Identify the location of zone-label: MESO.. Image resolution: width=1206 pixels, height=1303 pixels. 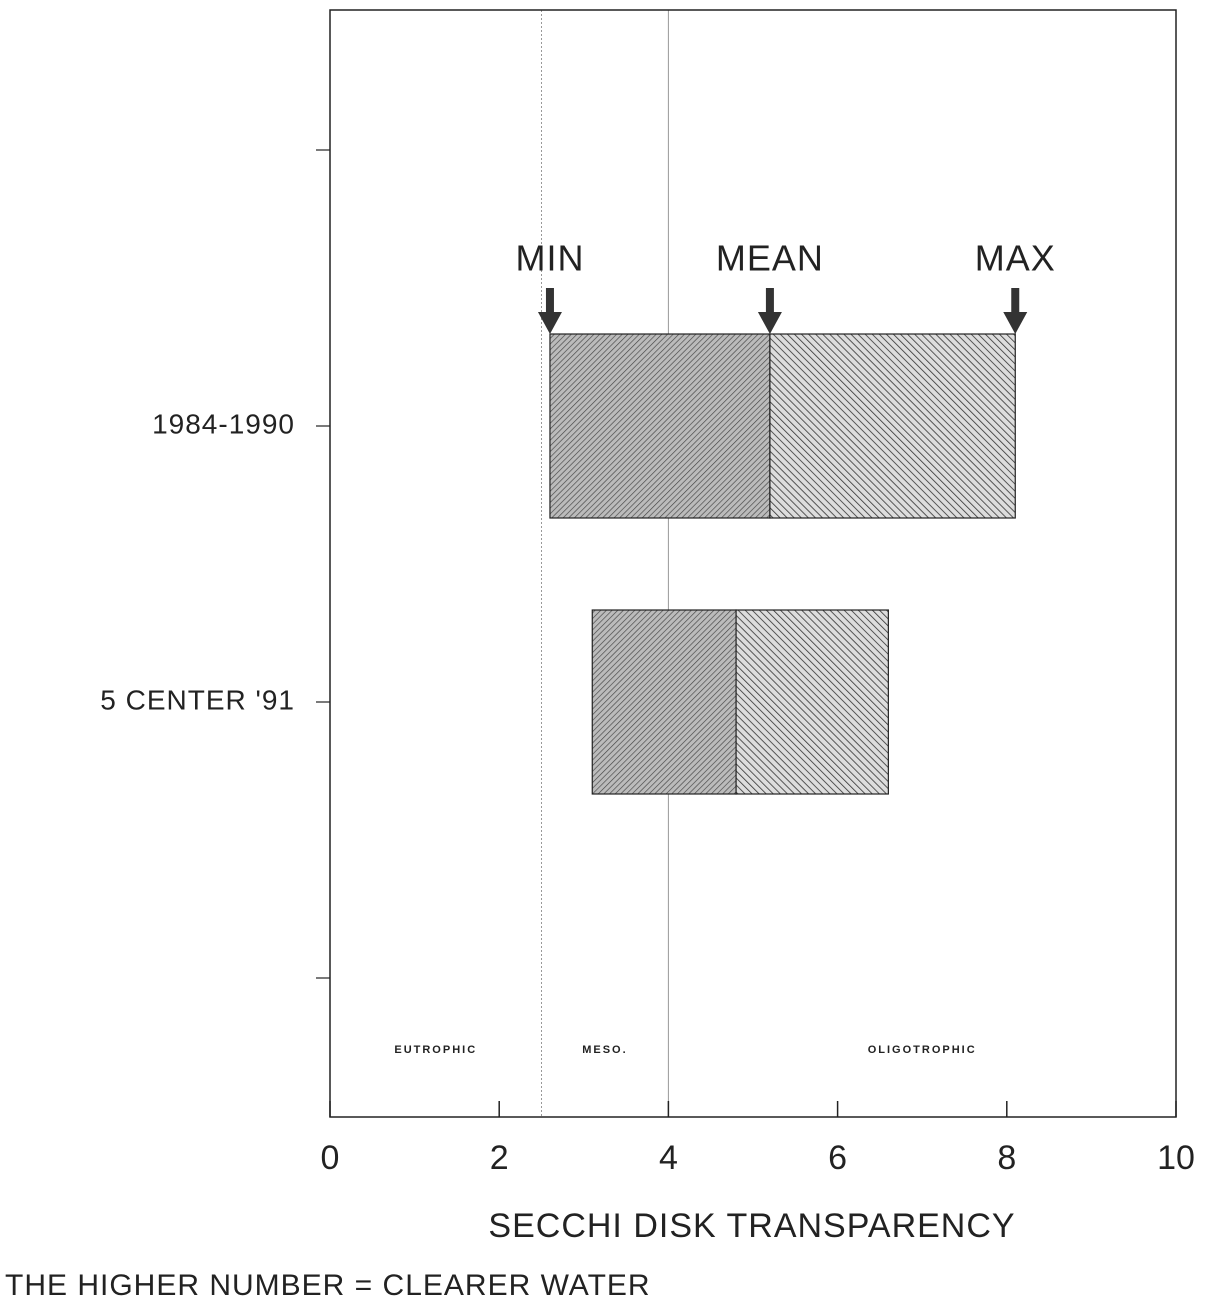
(604, 1050).